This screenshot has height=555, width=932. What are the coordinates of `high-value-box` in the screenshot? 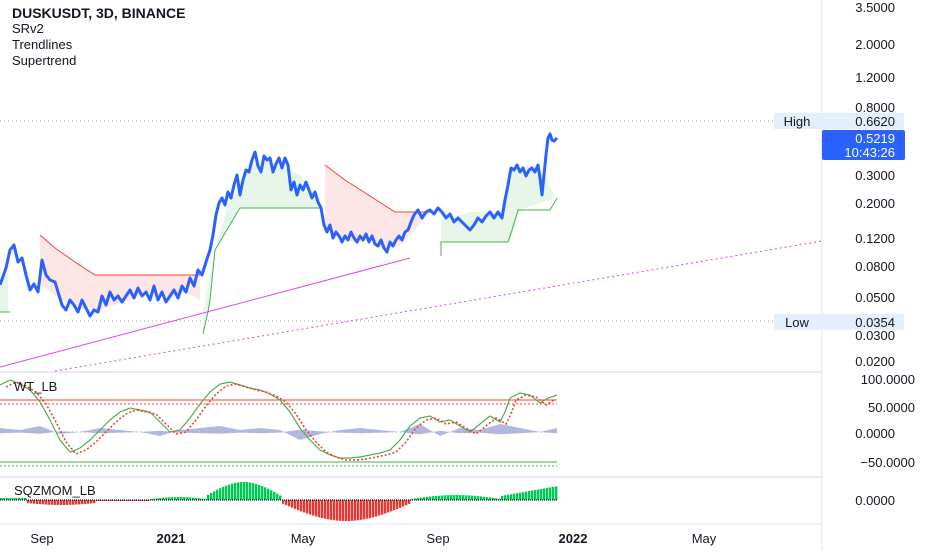 It's located at (863, 121).